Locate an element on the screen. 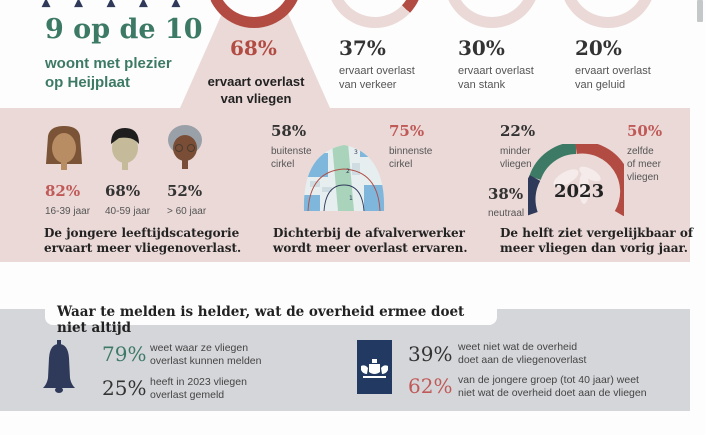 The height and width of the screenshot is (435, 705). label-more-flies: zelfde of meer vliegen is located at coordinates (644, 164).